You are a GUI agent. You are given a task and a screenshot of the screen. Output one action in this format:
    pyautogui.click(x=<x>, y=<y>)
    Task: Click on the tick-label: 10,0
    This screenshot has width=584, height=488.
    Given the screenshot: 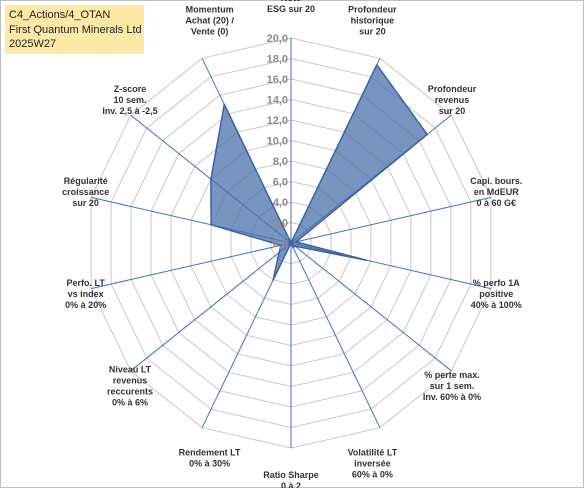 What is the action you would take?
    pyautogui.click(x=277, y=142)
    